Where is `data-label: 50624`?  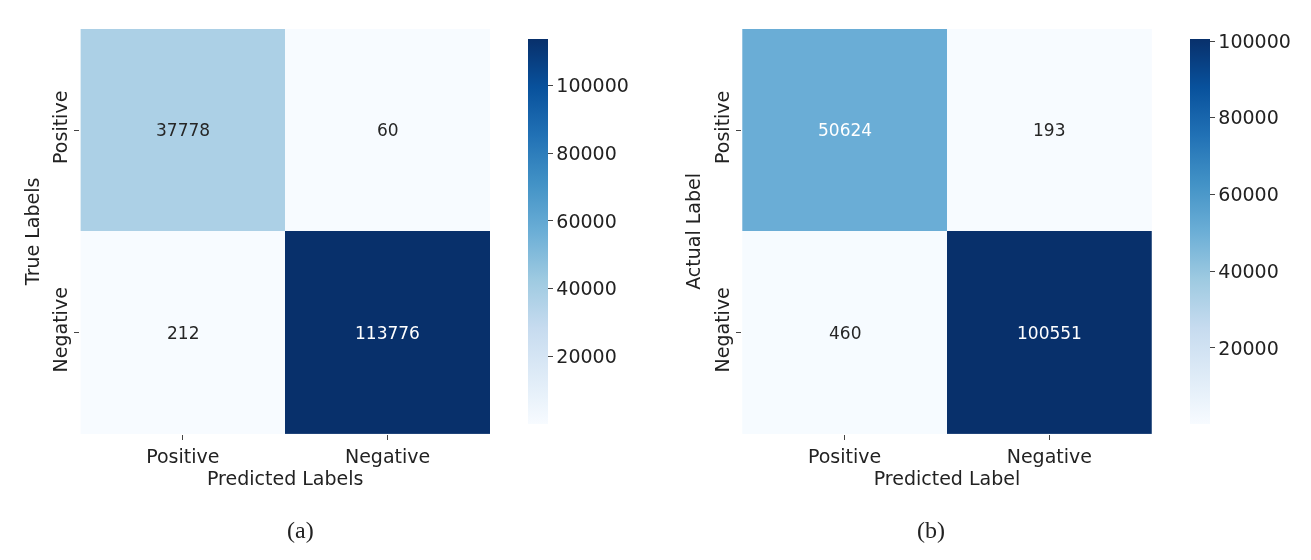 data-label: 50624 is located at coordinates (845, 130).